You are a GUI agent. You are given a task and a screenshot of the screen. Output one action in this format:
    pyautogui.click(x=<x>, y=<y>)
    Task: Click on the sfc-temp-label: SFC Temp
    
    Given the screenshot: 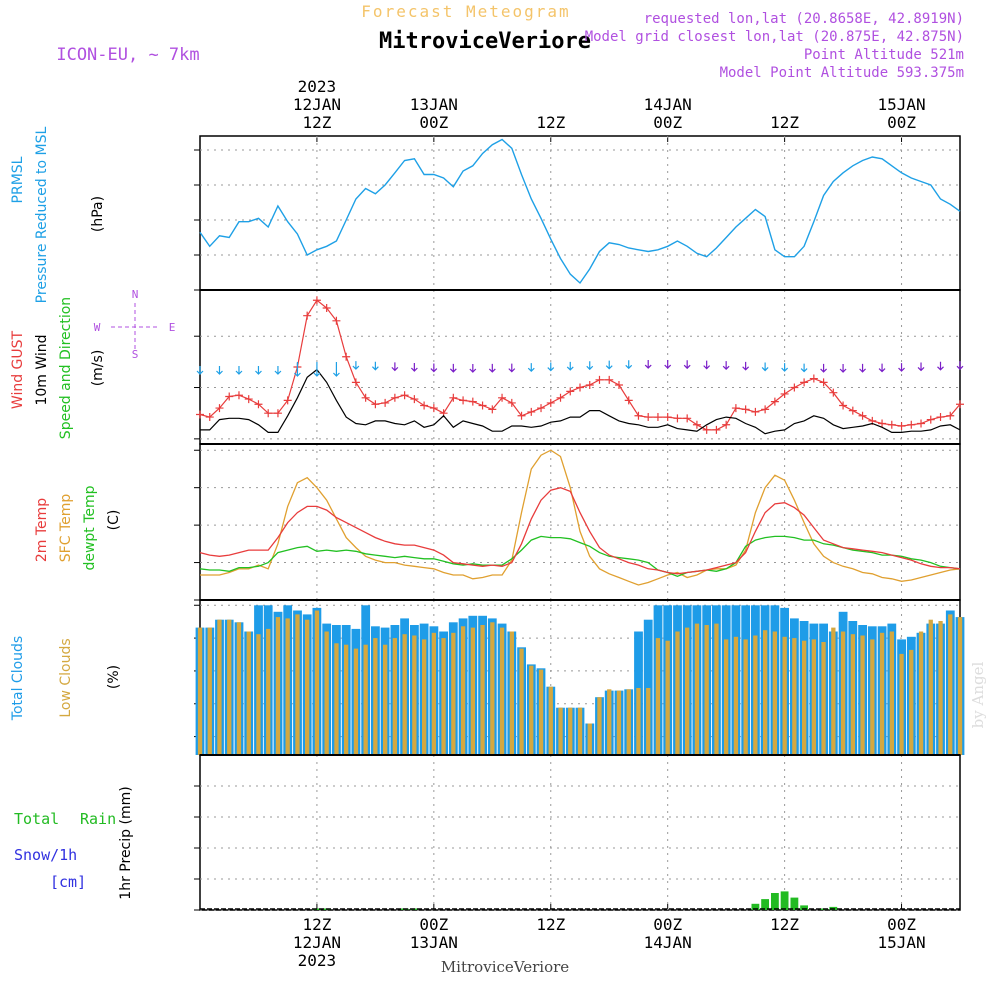 What is the action you would take?
    pyautogui.click(x=66, y=528)
    